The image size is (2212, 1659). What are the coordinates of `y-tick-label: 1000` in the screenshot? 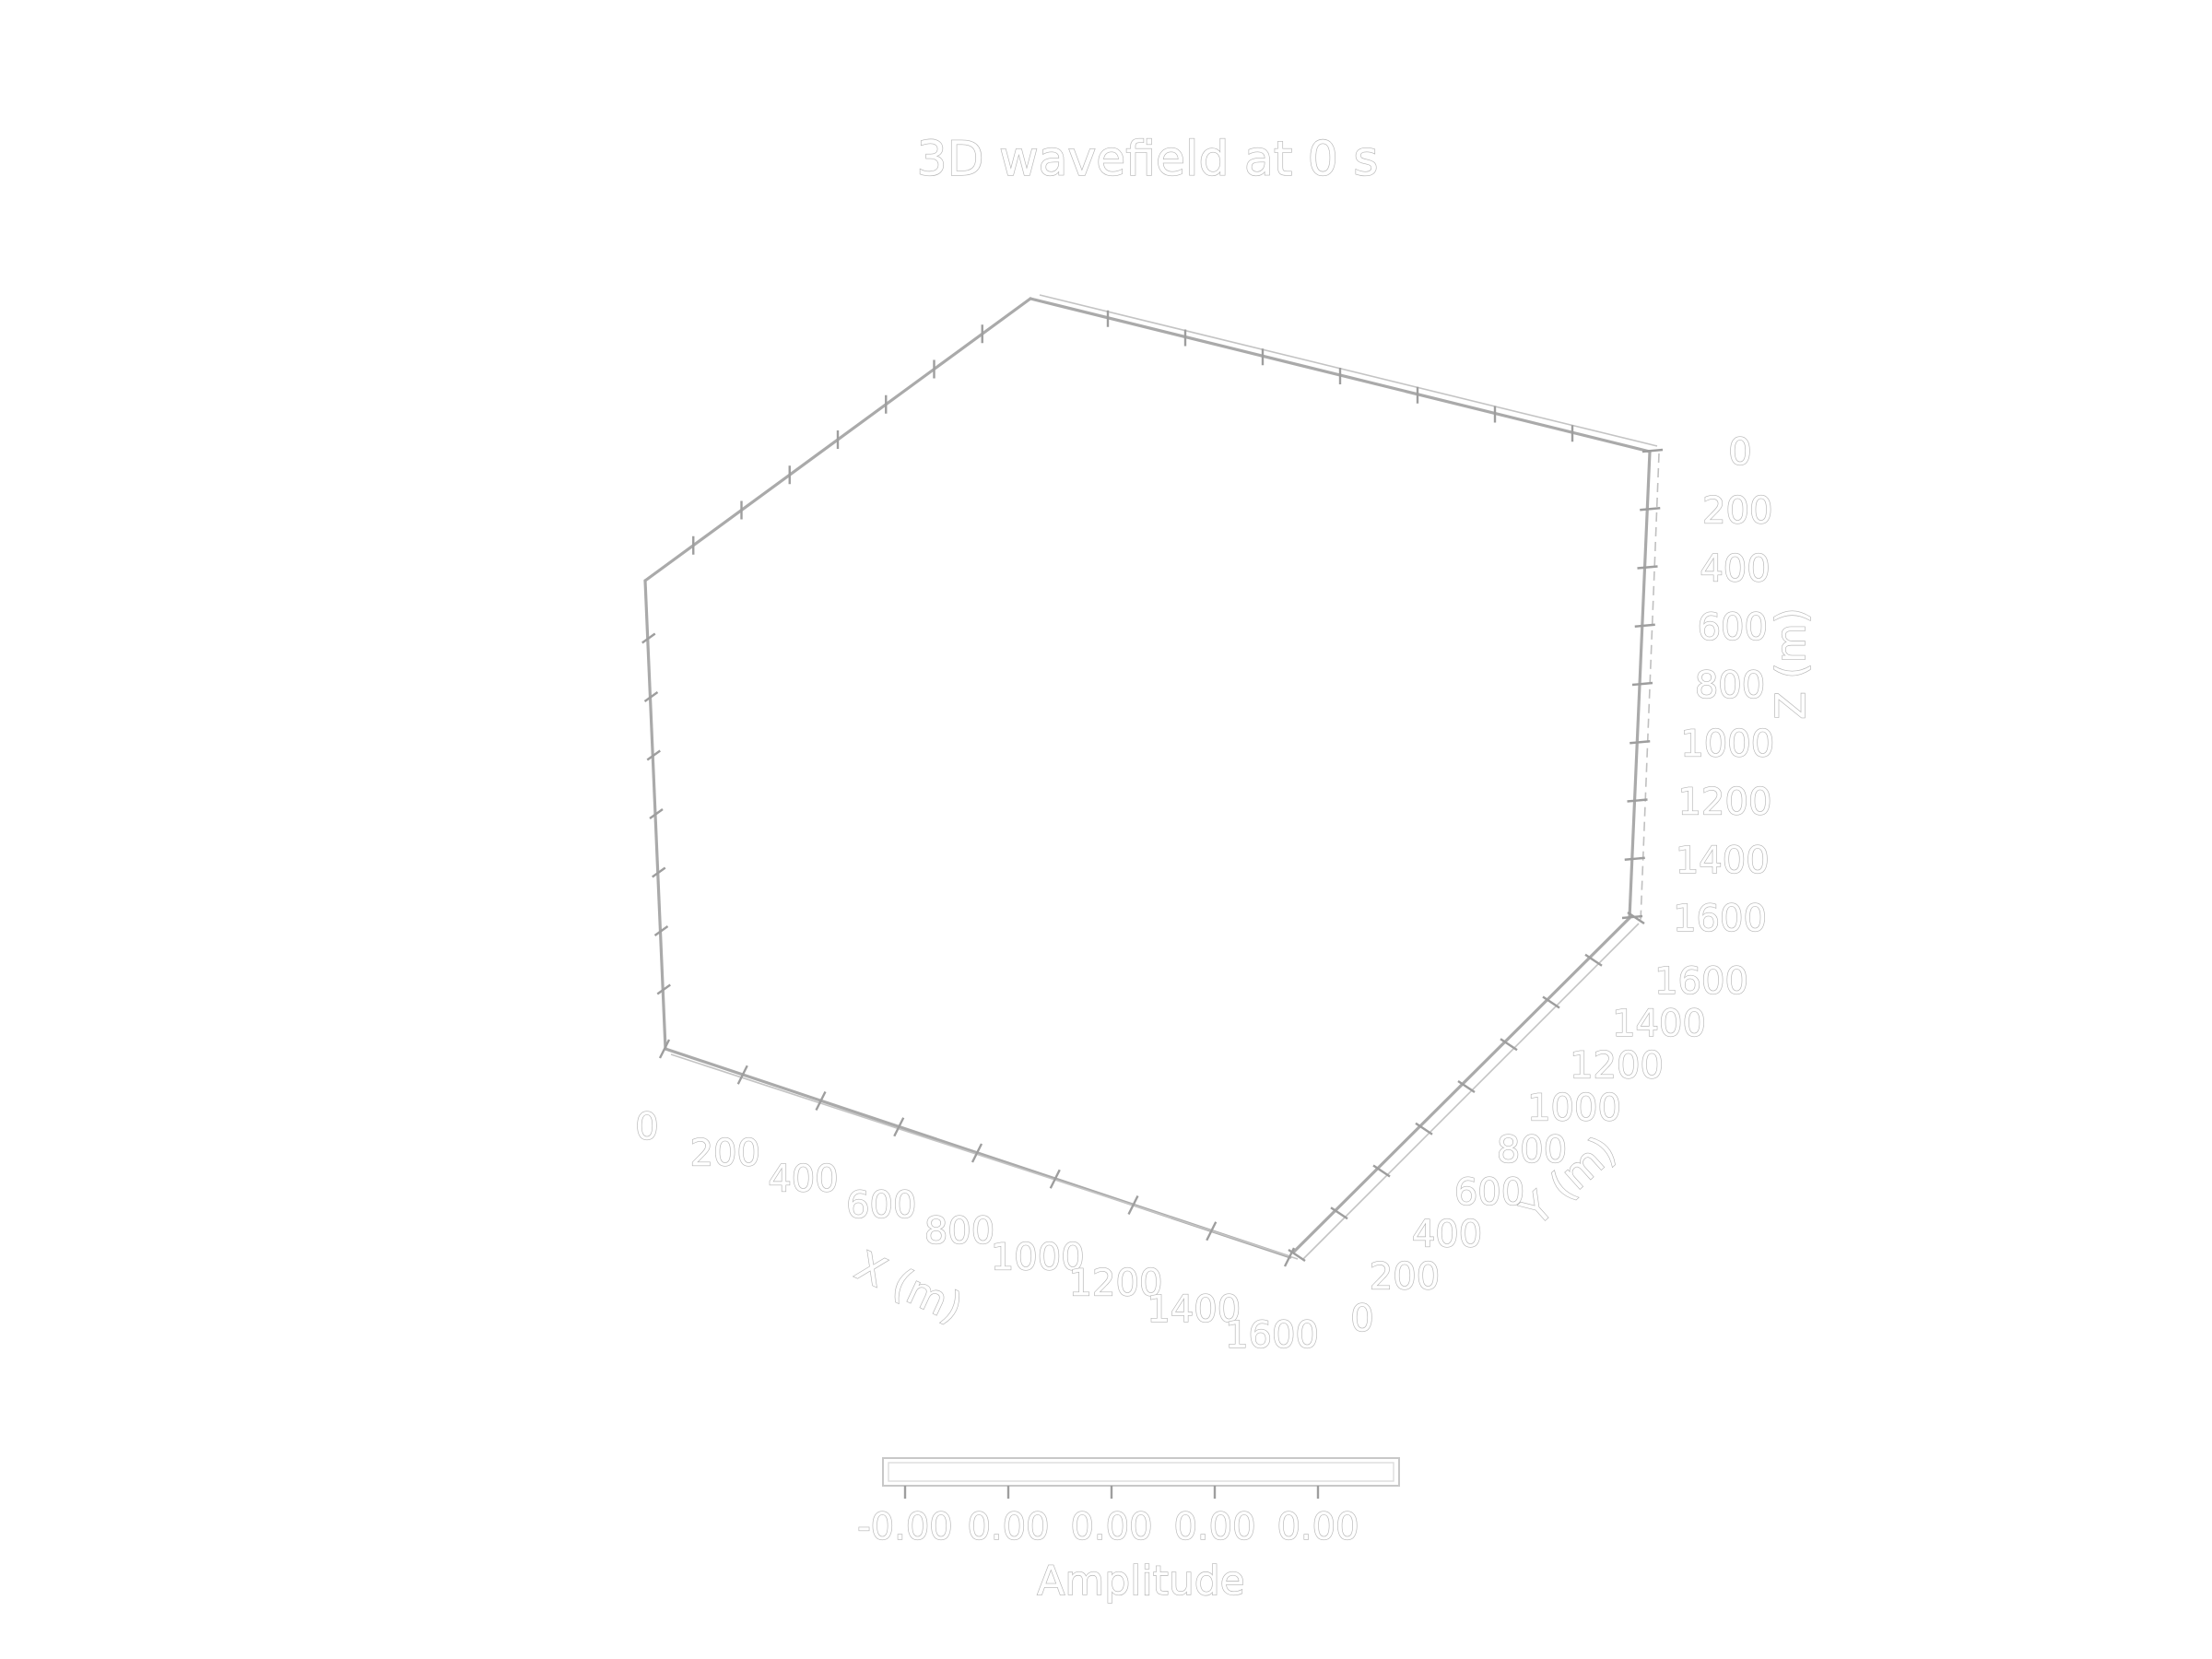 It's located at (1574, 1108).